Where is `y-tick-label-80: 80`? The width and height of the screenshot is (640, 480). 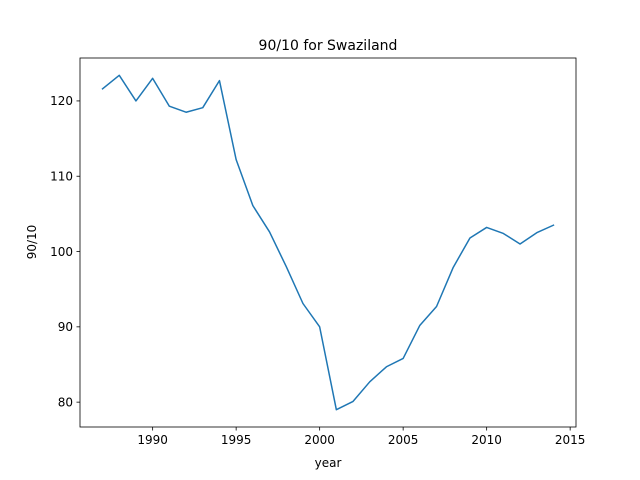
y-tick-label-80: 80 is located at coordinates (65, 402).